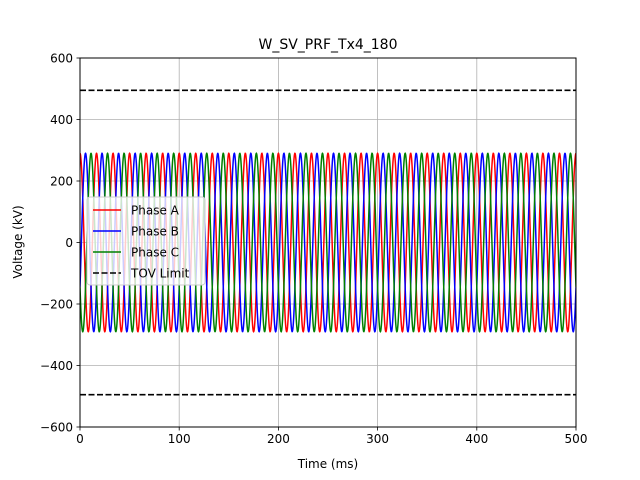  I want to click on legend-label-tov-limit: TOV Limit, so click(160, 274).